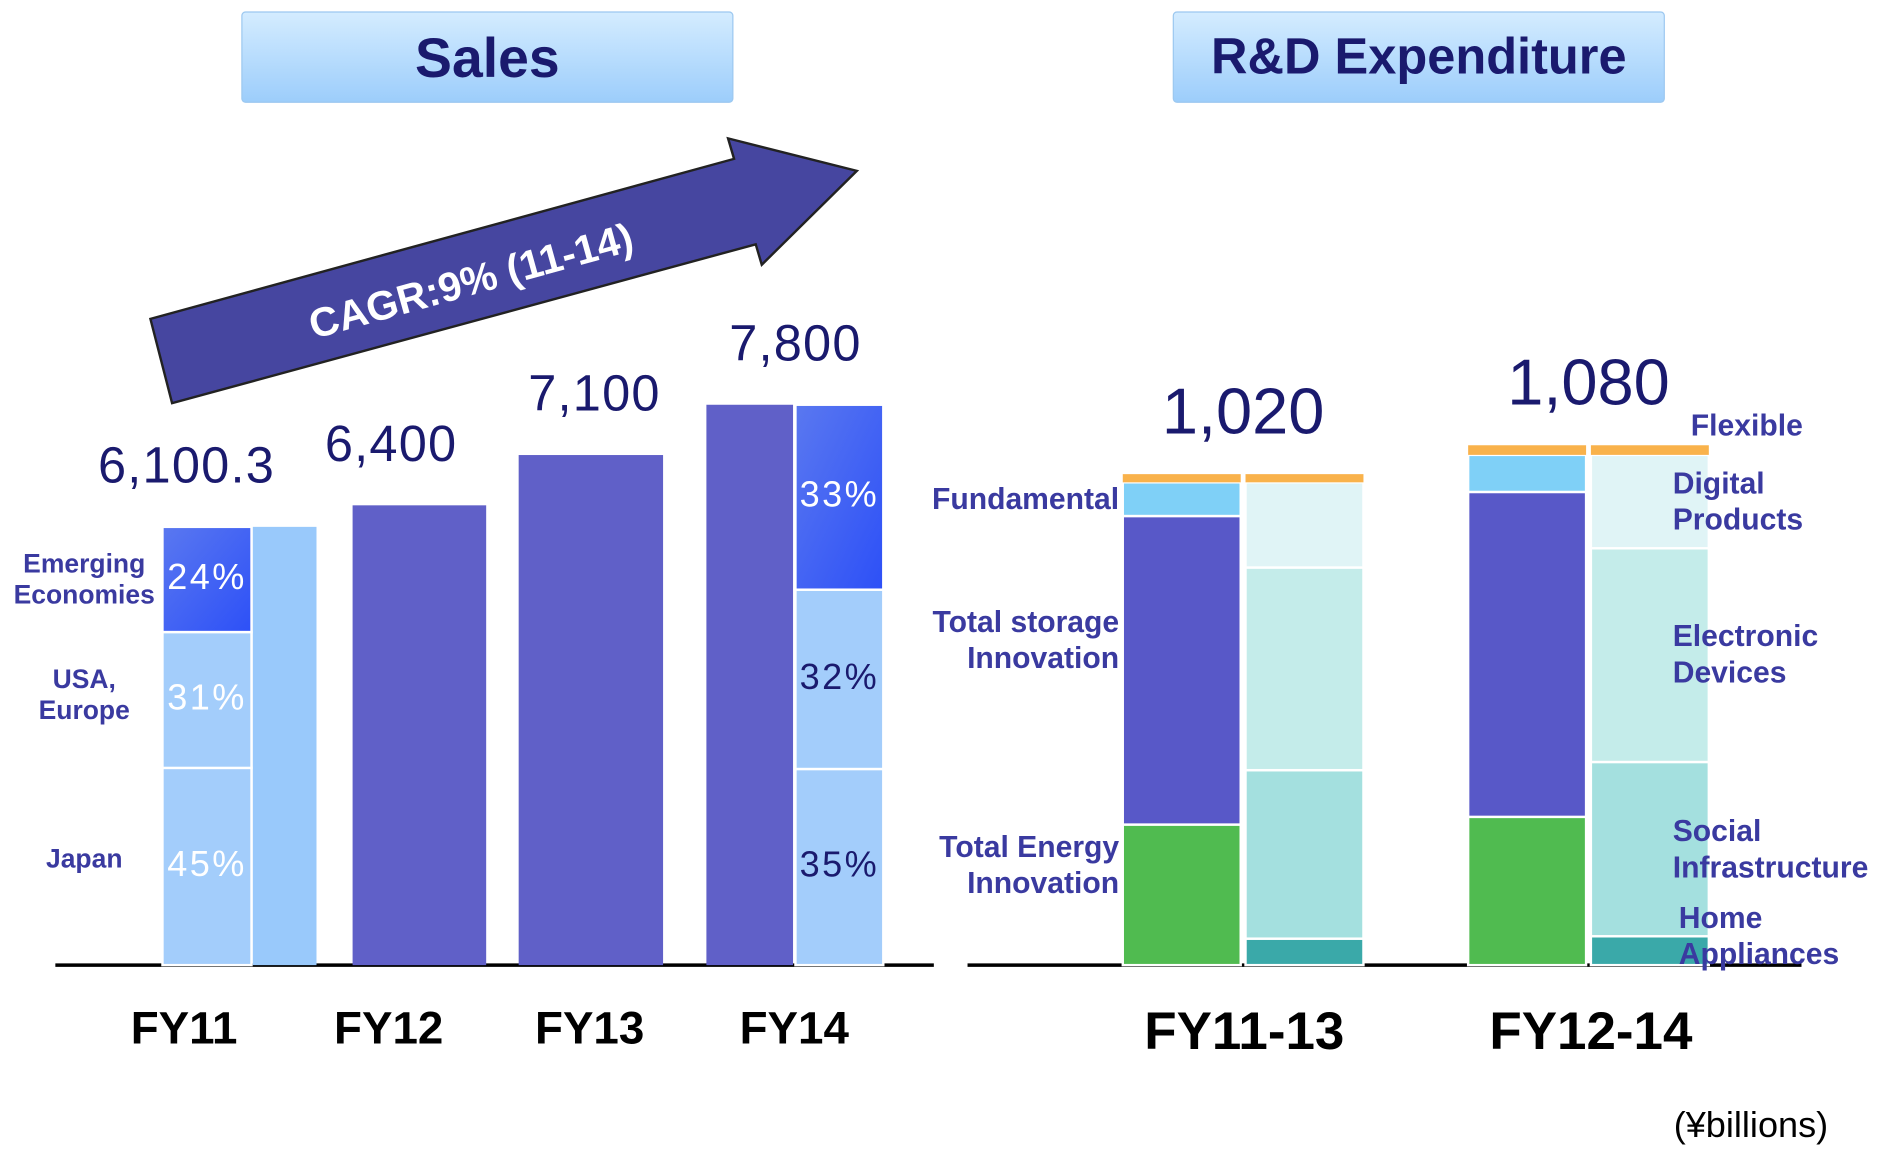  Describe the element at coordinates (84, 858) in the screenshot. I see `legend-label: Japan` at that location.